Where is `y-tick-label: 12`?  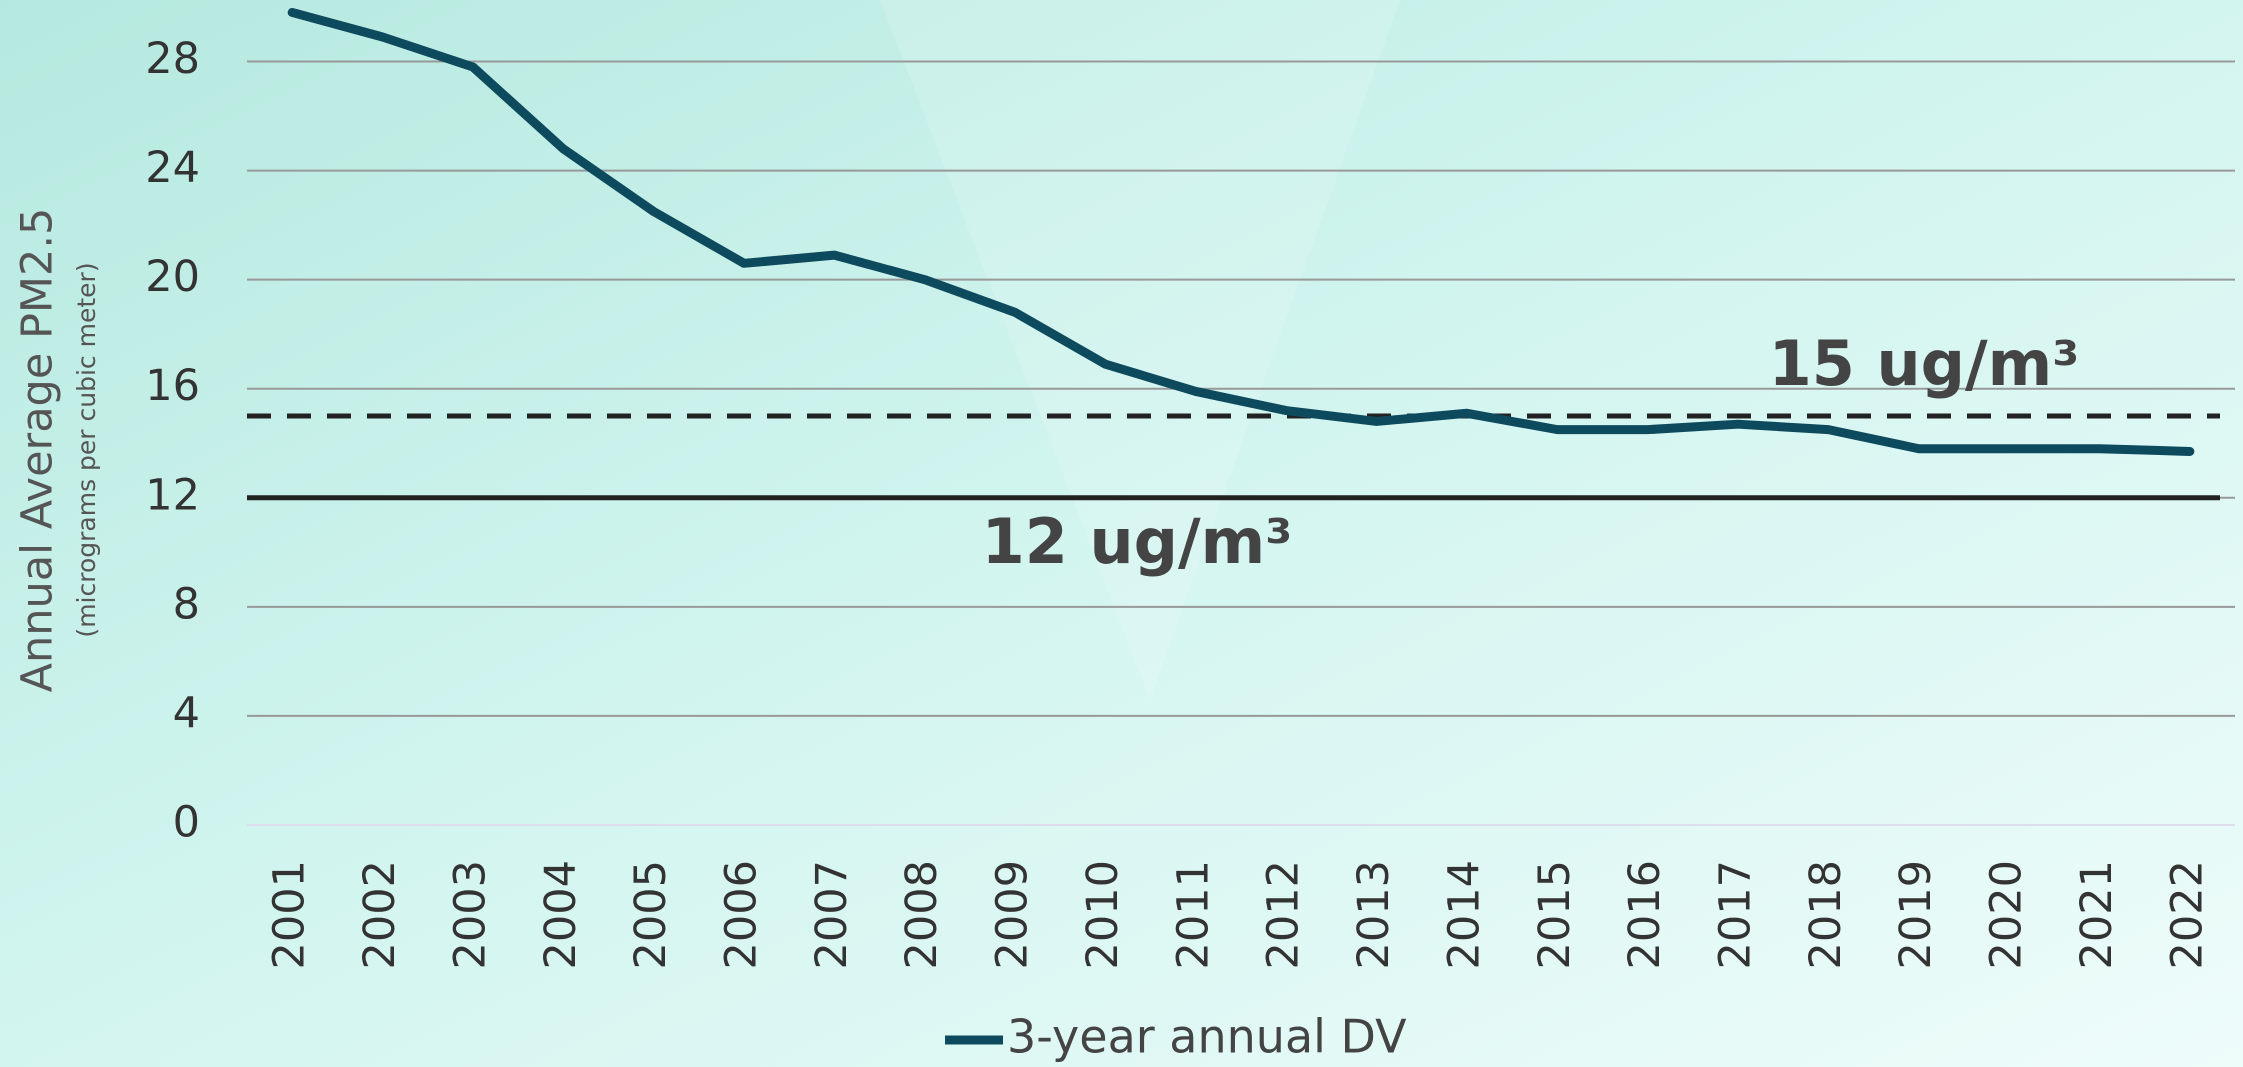 y-tick-label: 12 is located at coordinates (172, 495).